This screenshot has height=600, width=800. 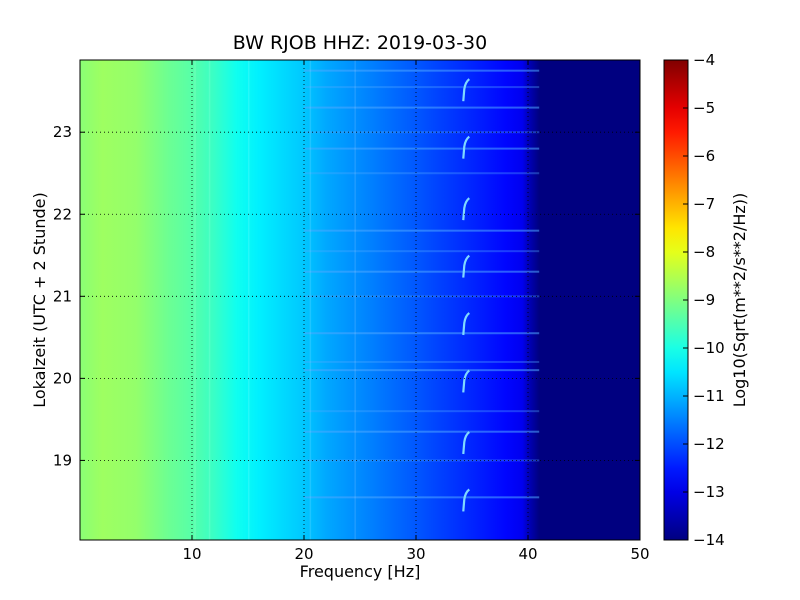 I want to click on colorbar-label: Log10(Sqrt(m**2/s**2/Hz)), so click(x=739, y=300).